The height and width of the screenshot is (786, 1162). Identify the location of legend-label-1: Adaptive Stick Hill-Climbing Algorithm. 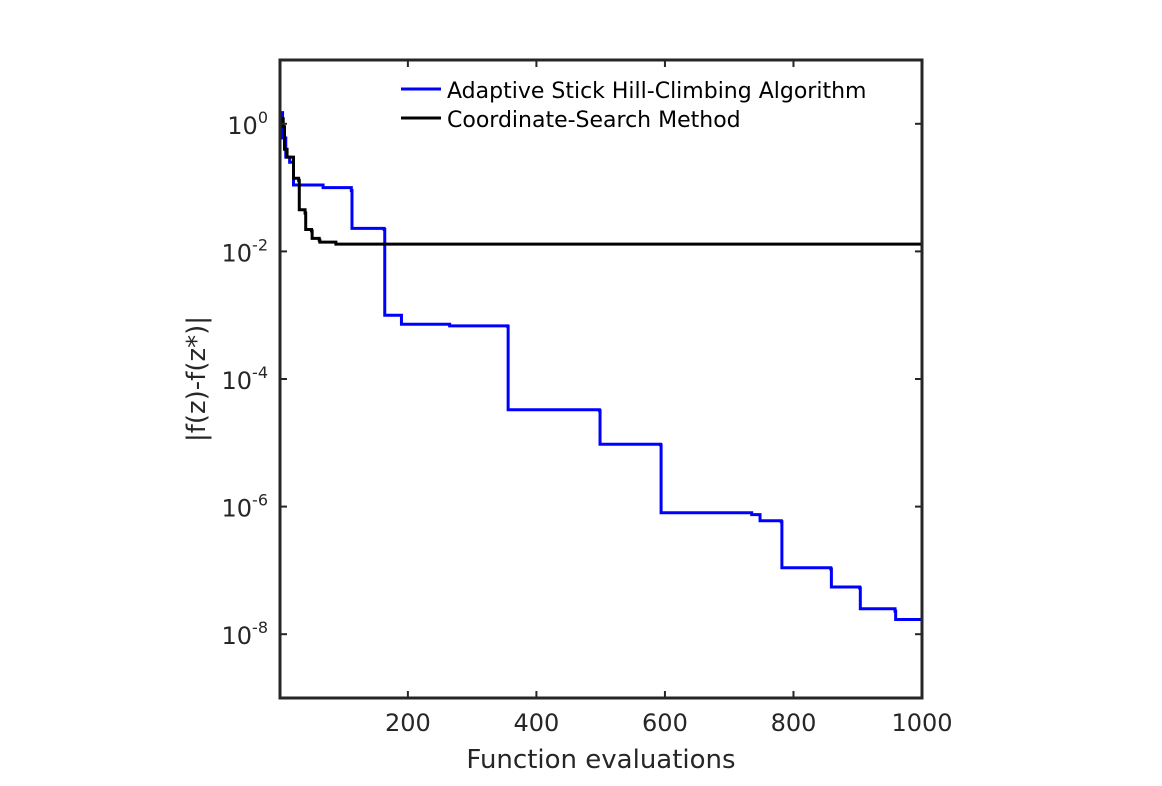
(656, 91).